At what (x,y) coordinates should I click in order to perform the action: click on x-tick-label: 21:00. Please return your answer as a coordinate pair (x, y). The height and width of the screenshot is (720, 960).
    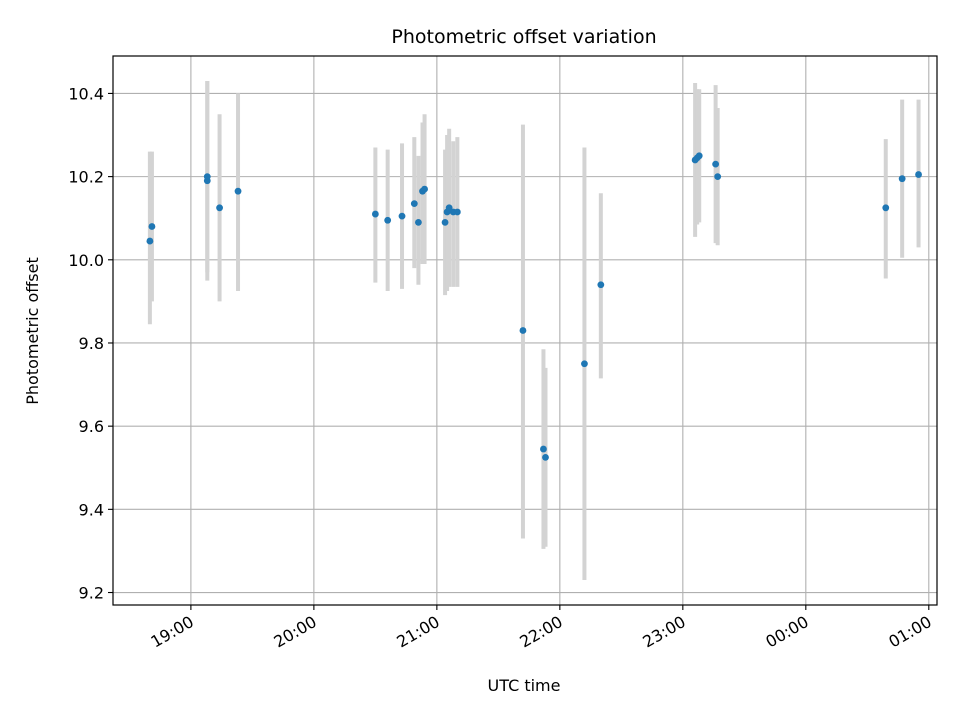
    Looking at the image, I should click on (417, 632).